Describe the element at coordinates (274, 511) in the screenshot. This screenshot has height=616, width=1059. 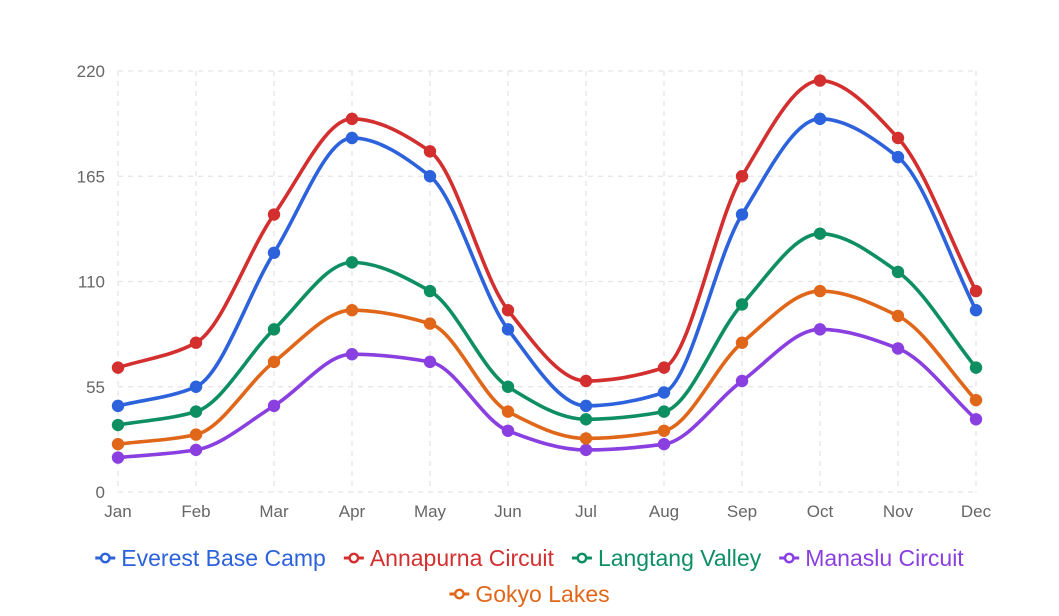
I see `x-tick-label: Mar` at that location.